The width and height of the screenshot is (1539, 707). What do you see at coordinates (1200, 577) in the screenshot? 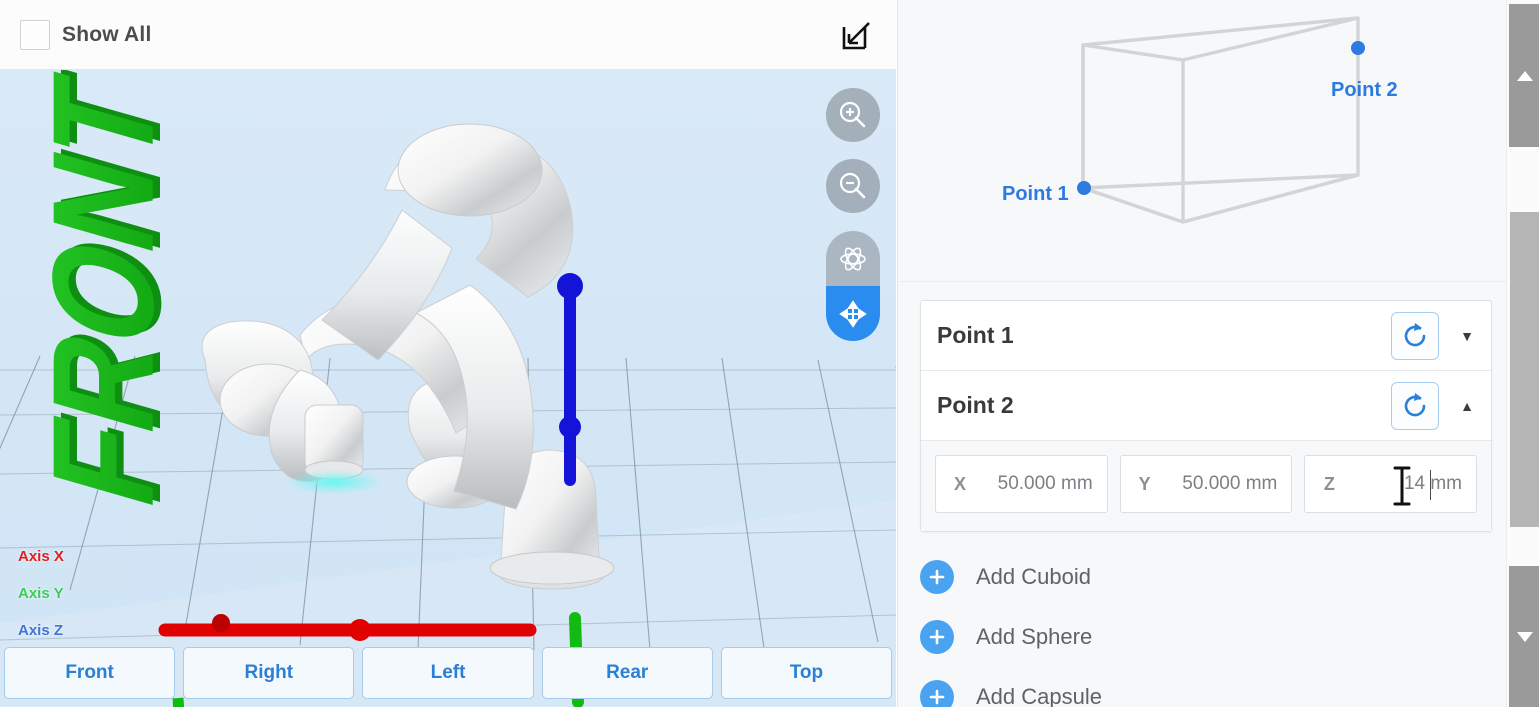
I see `add-cuboid-button: Add Cuboid` at bounding box center [1200, 577].